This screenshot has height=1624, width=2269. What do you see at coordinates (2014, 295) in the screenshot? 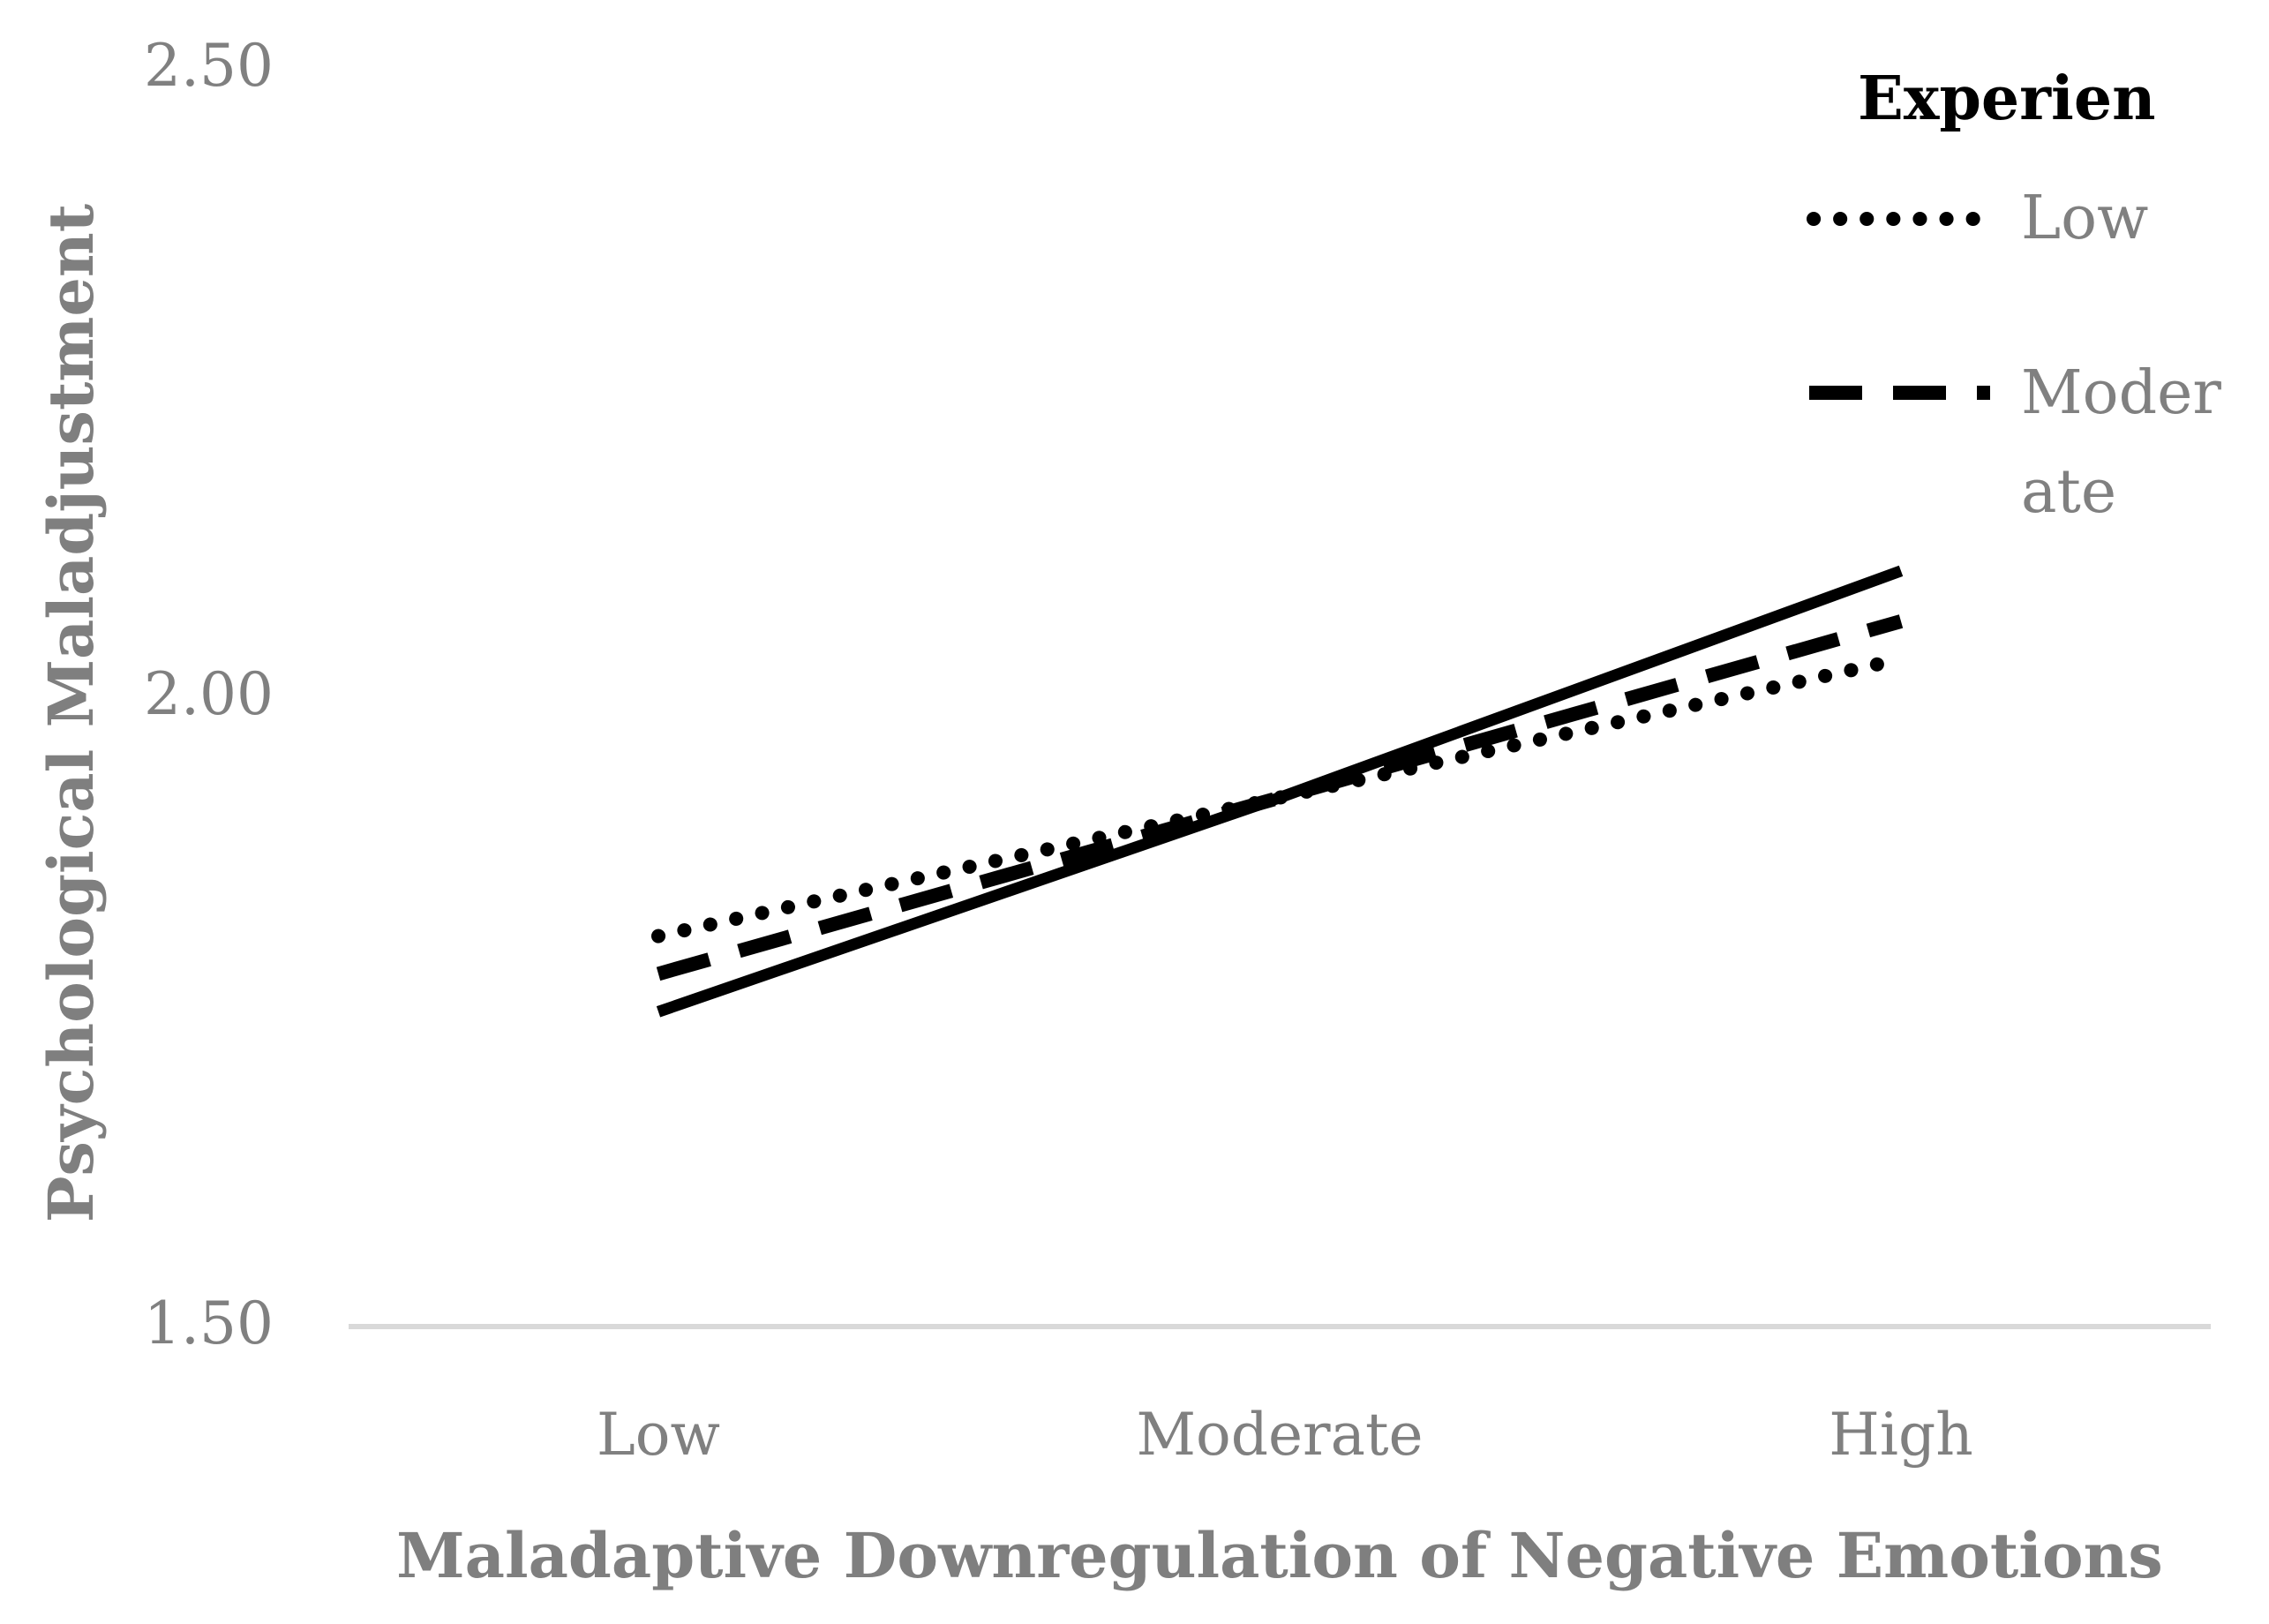
I see `legend: Experien Low Moder ate` at bounding box center [2014, 295].